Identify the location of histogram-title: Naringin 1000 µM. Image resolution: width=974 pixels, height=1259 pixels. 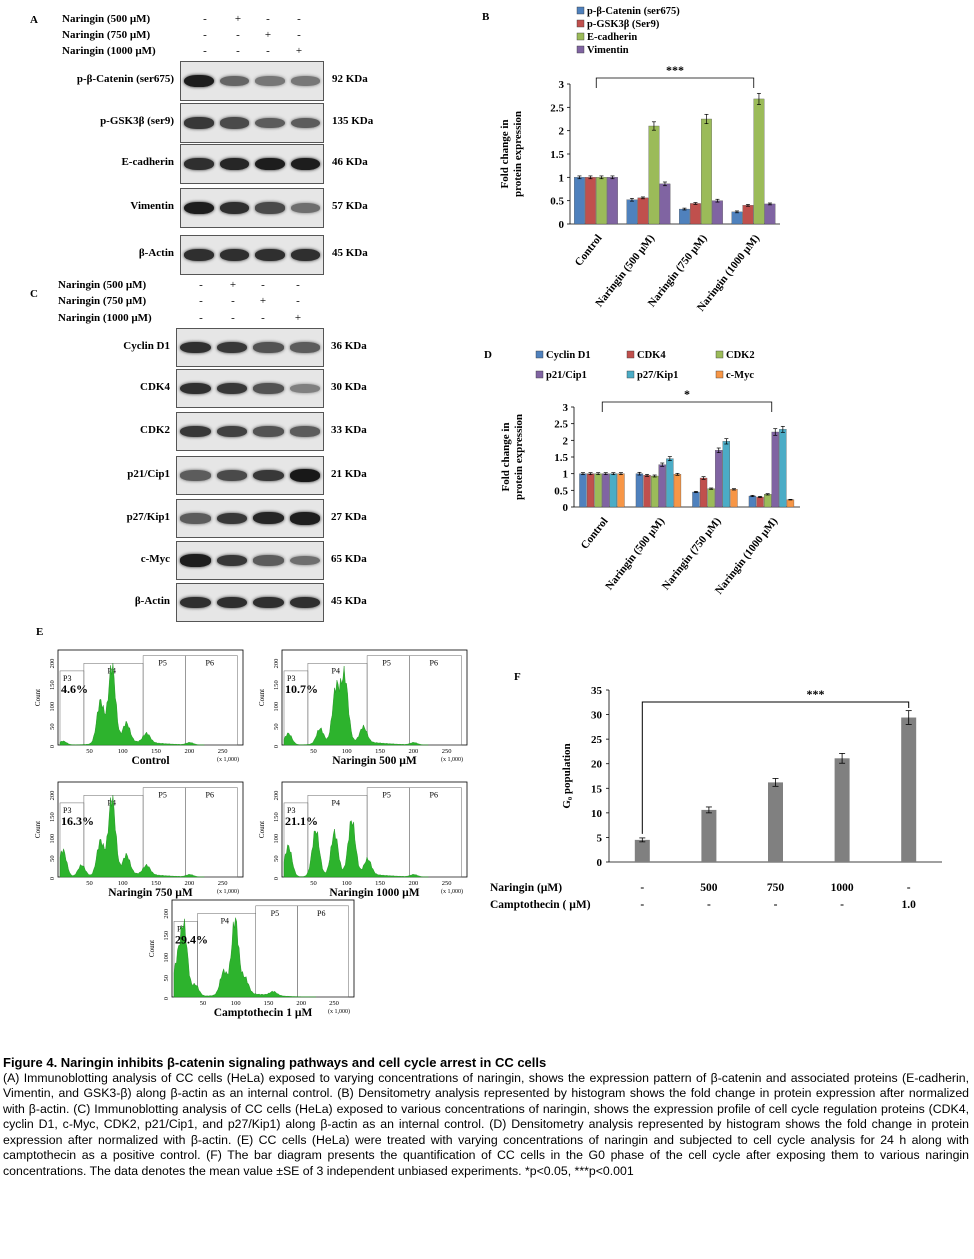
(374, 893).